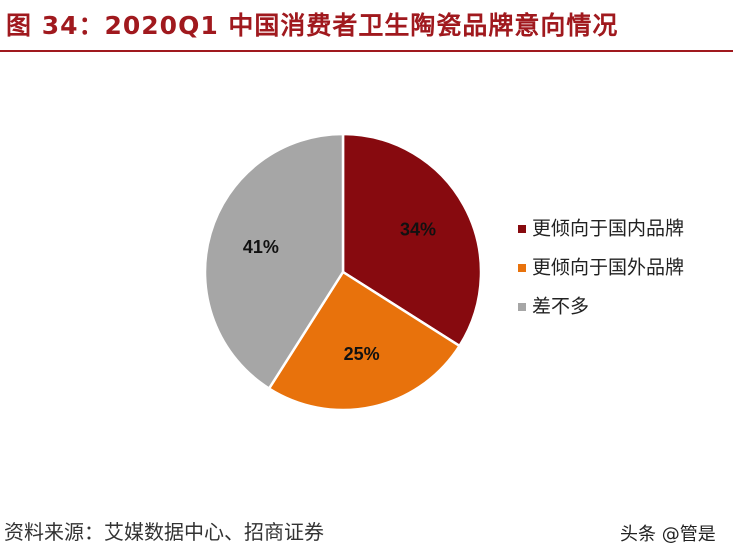 This screenshot has height=559, width=733. I want to click on pie-slice-labels: 34% 25% 41%, so click(339, 292).